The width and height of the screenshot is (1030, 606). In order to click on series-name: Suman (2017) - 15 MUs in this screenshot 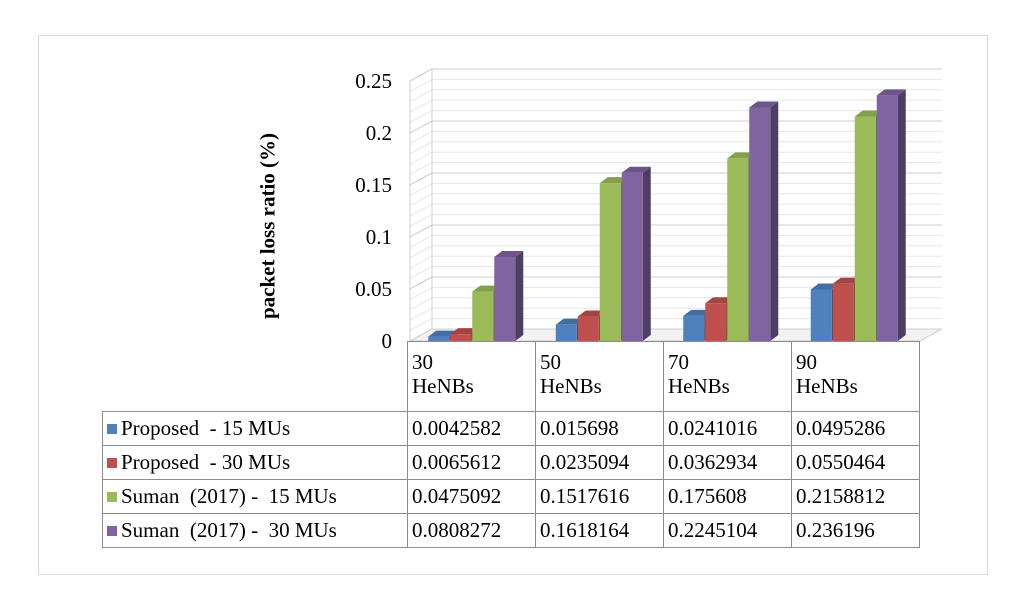, I will do `click(229, 496)`.